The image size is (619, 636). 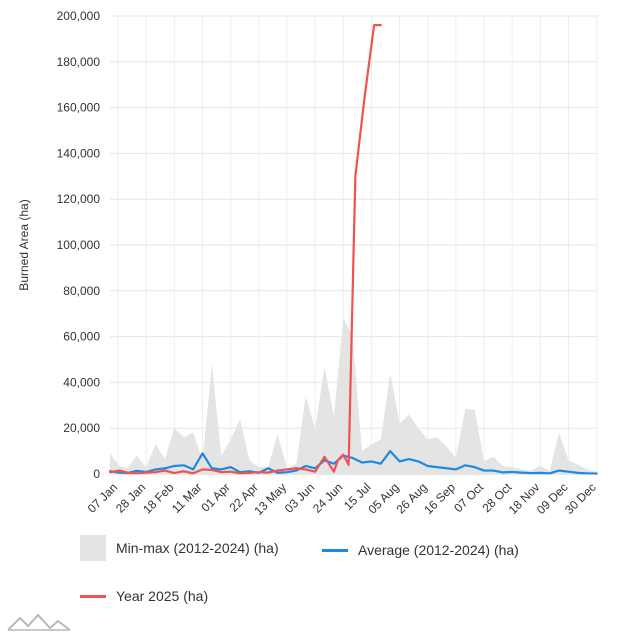 I want to click on y-tick-label-6: 120,000, so click(x=79, y=199).